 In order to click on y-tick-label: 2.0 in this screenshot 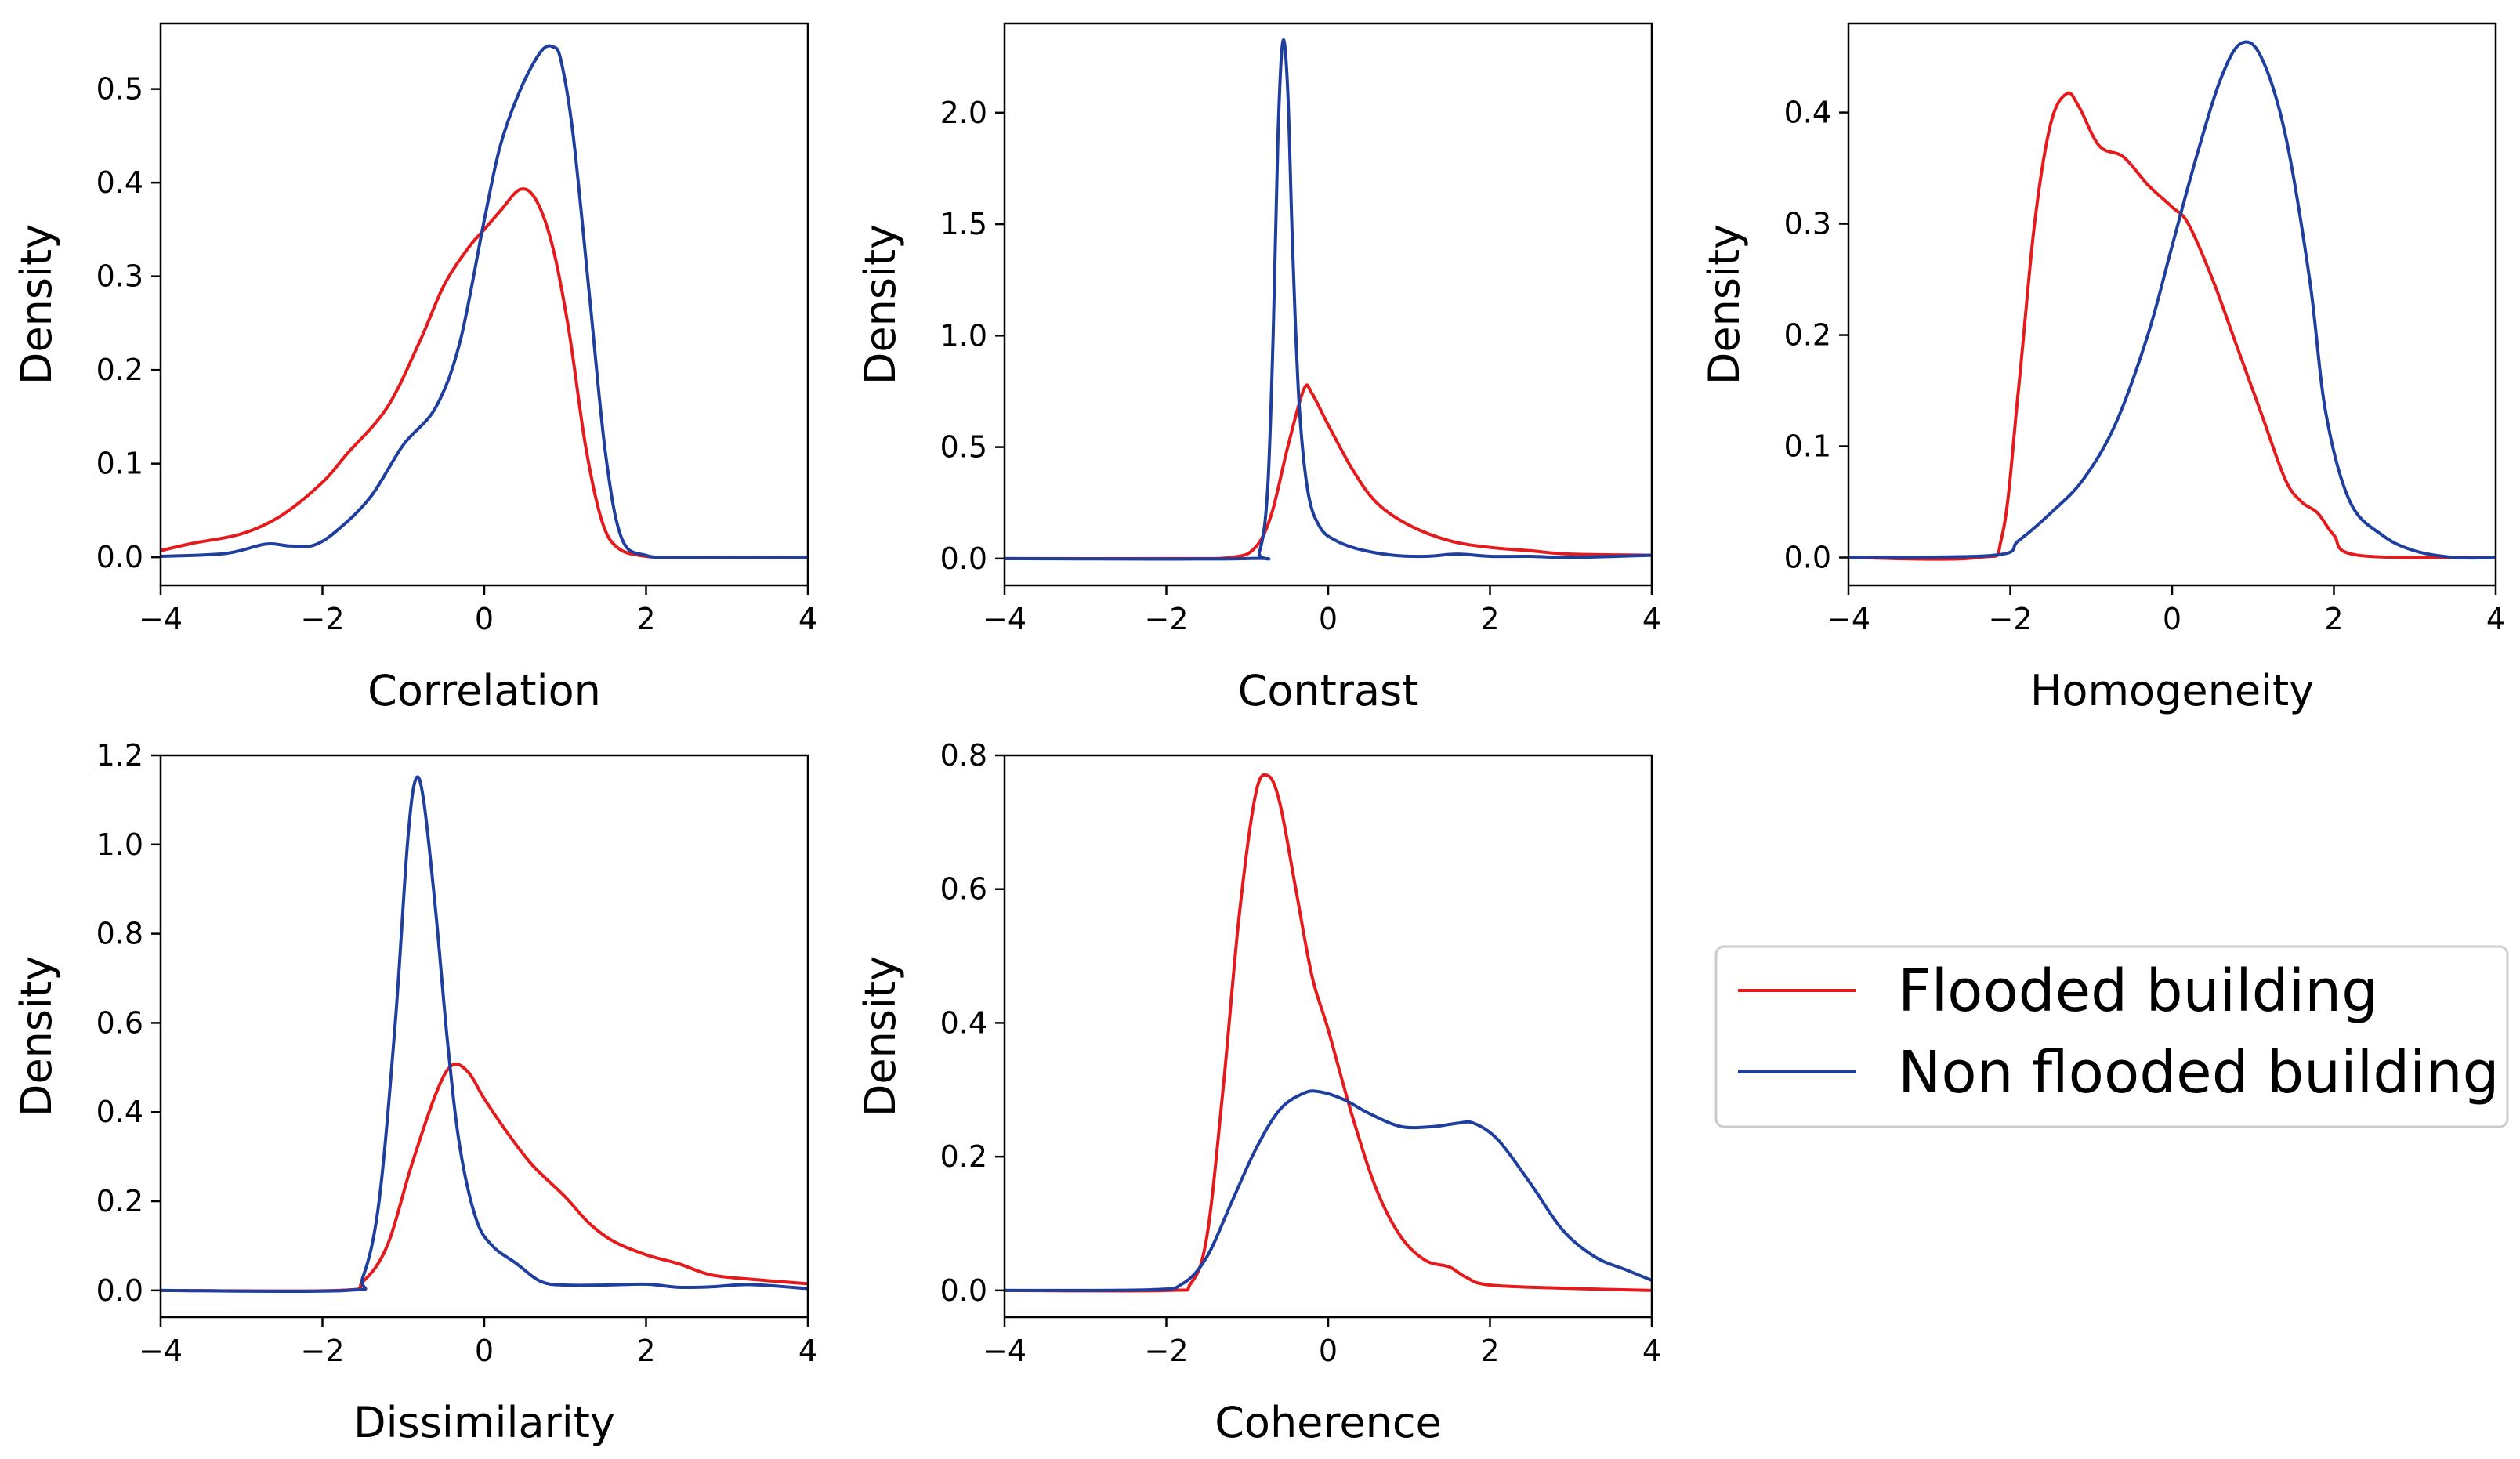, I will do `click(963, 113)`.